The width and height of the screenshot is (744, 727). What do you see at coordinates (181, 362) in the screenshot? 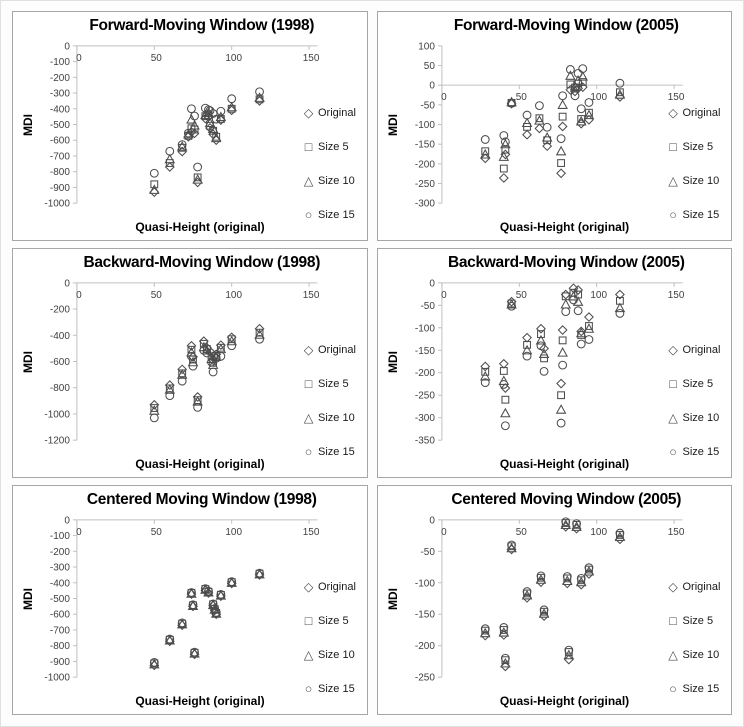
I see `scatter-plot: 0 -200 -400 -600 -800 -1000 -1200 0 50 100 150` at bounding box center [181, 362].